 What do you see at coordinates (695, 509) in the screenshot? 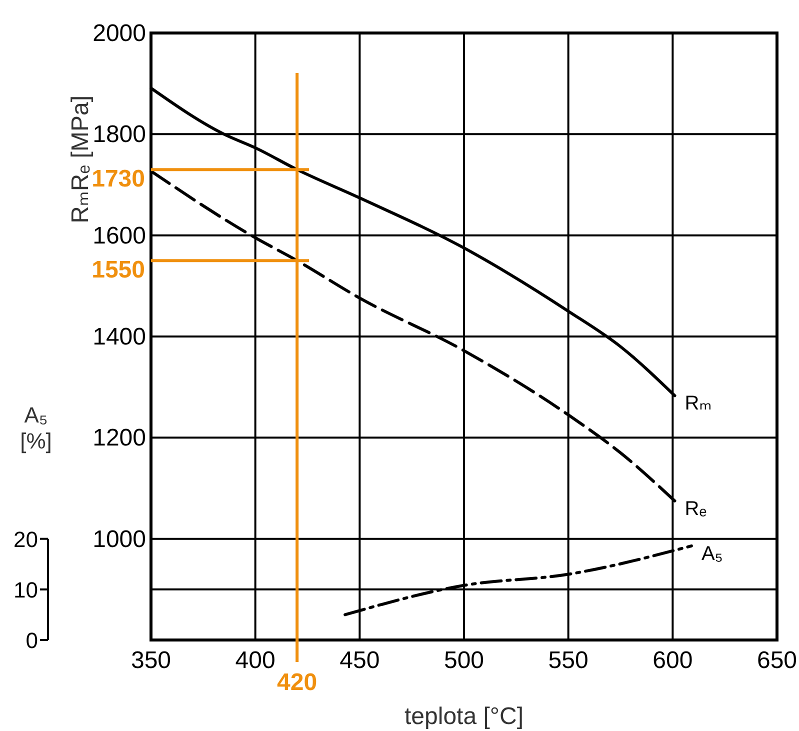
I see `series-label: Rₑ` at bounding box center [695, 509].